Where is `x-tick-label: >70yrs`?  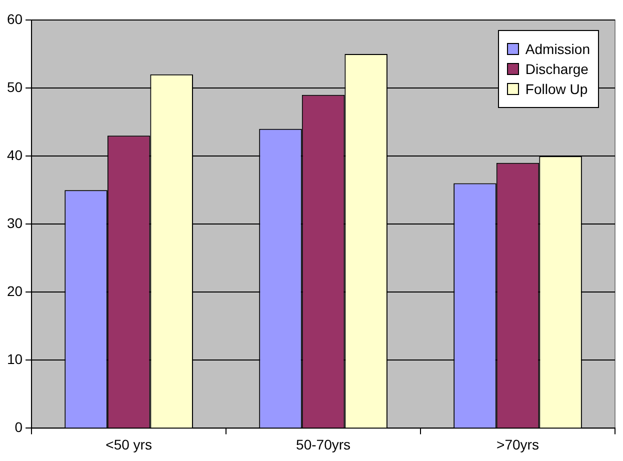
x-tick-label: >70yrs is located at coordinates (517, 444).